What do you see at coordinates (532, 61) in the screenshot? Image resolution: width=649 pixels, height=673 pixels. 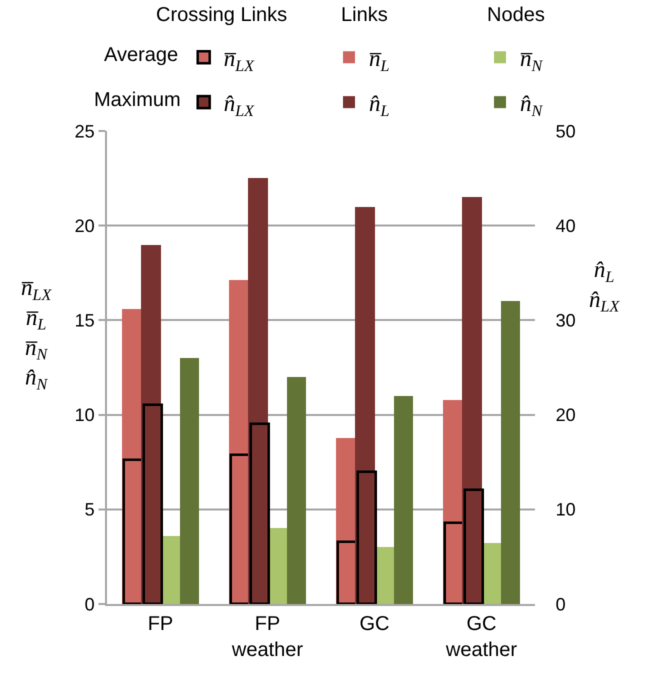 I see `legend-label: n̅$_{N}$` at bounding box center [532, 61].